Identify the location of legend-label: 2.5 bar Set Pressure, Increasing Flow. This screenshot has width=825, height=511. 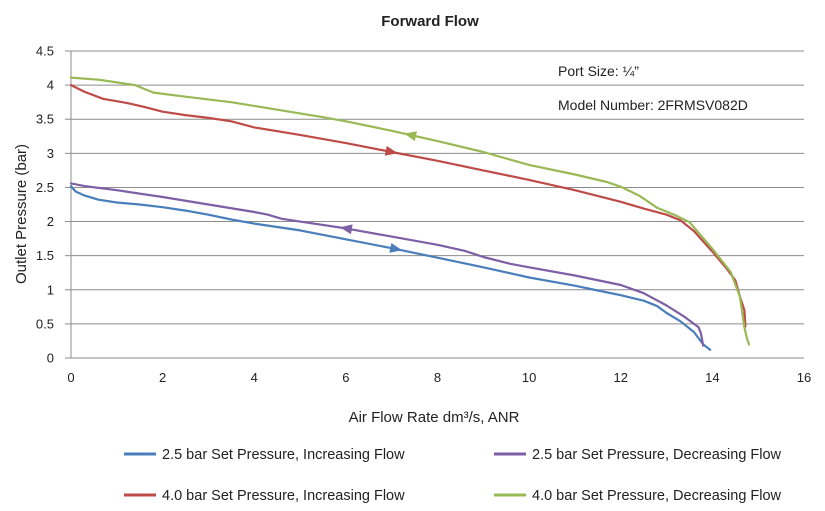
(283, 455).